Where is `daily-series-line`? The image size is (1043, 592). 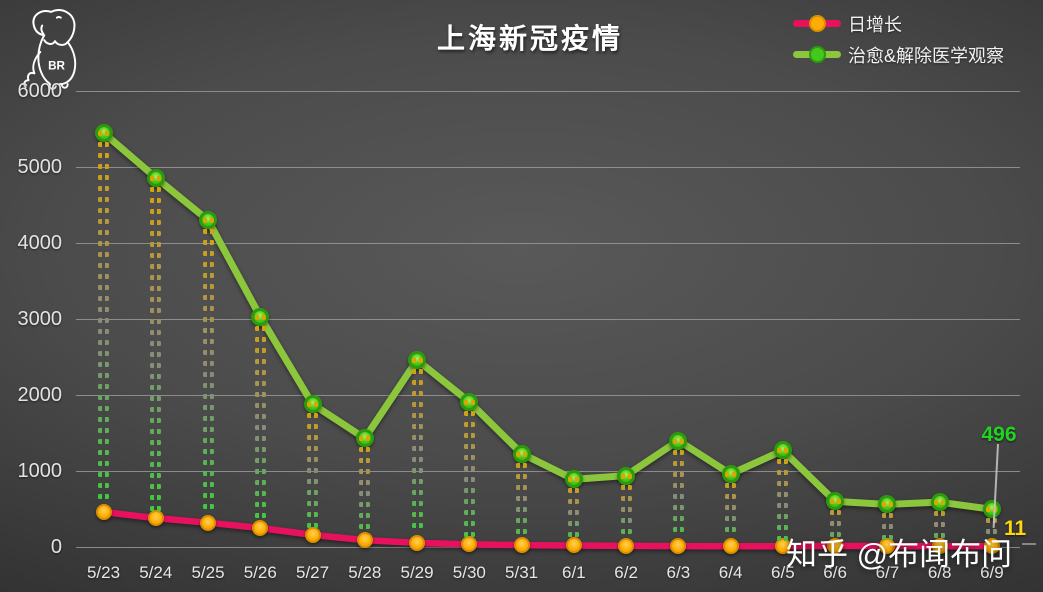
daily-series-line is located at coordinates (548, 529).